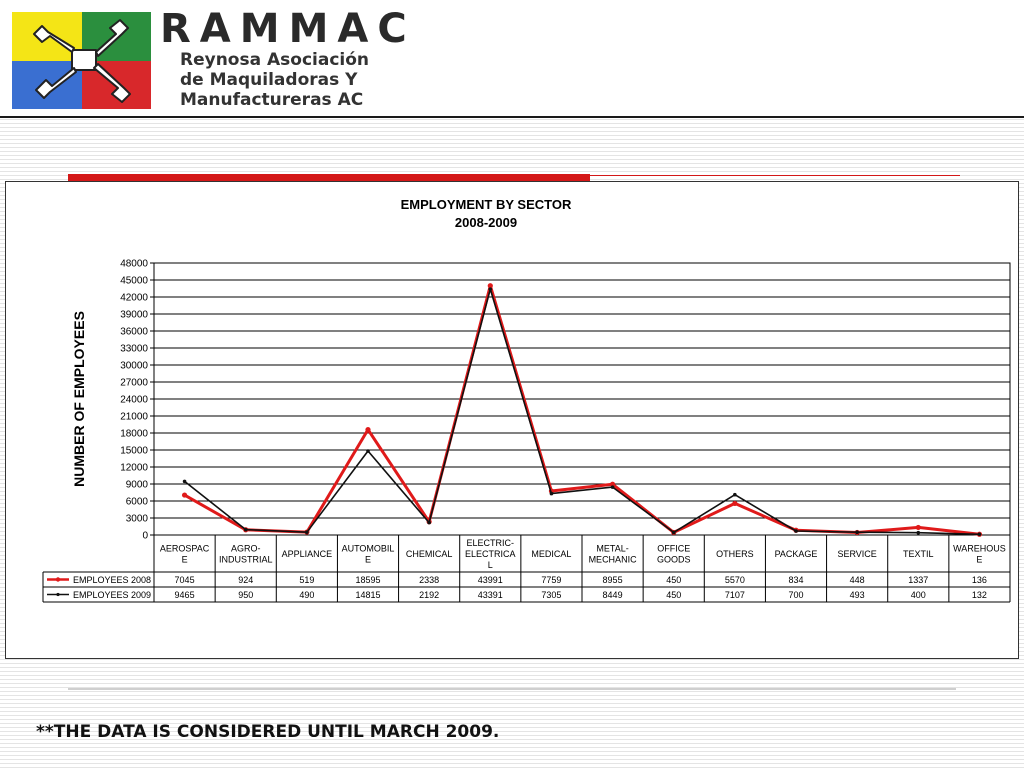  I want to click on red-accent-bar, so click(329, 177).